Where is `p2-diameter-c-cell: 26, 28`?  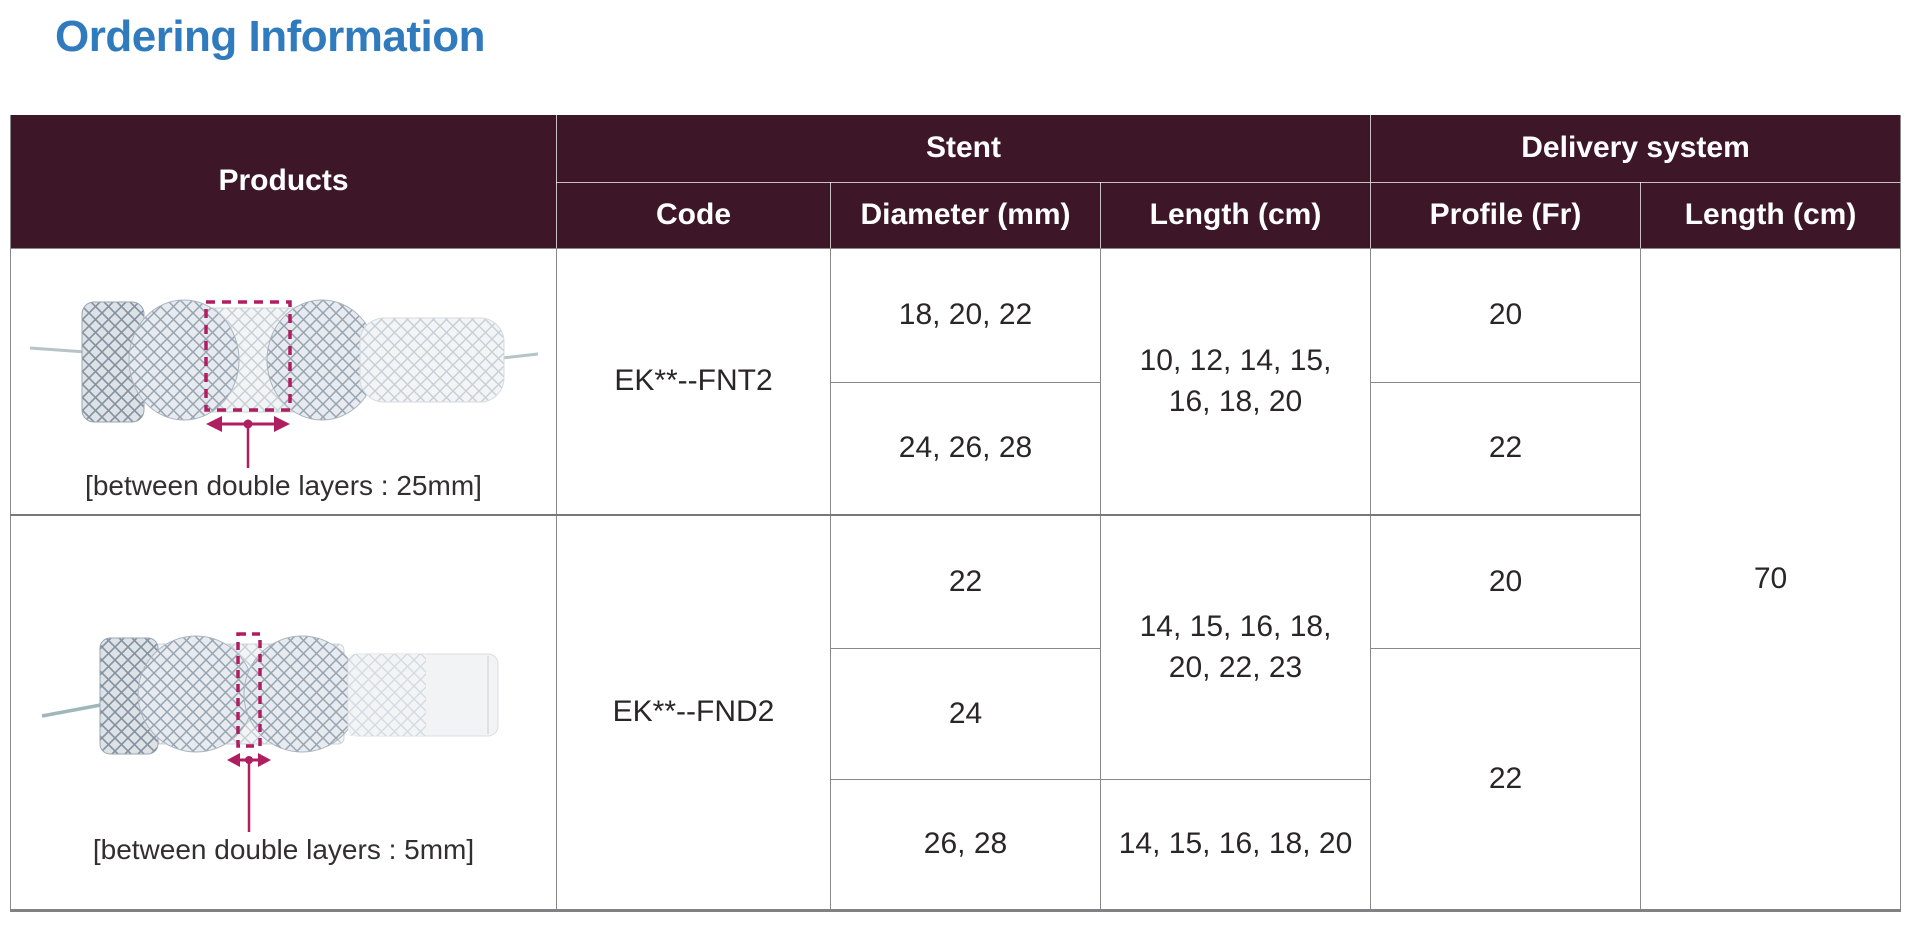 p2-diameter-c-cell: 26, 28 is located at coordinates (965, 844).